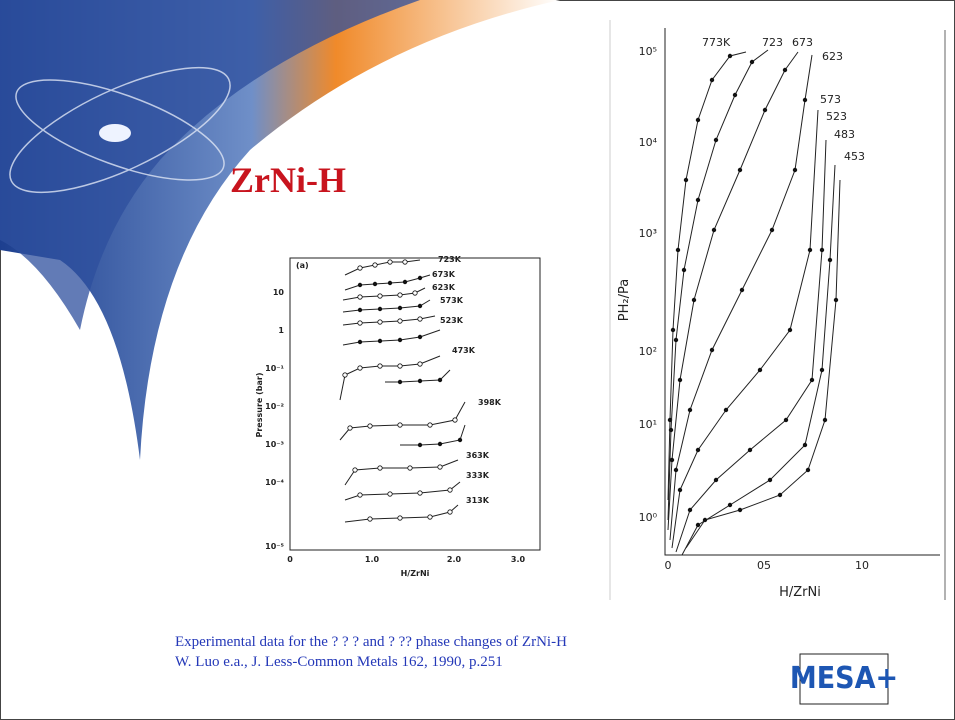  I want to click on y-tick-label: 10⁻⁵, so click(274, 546).